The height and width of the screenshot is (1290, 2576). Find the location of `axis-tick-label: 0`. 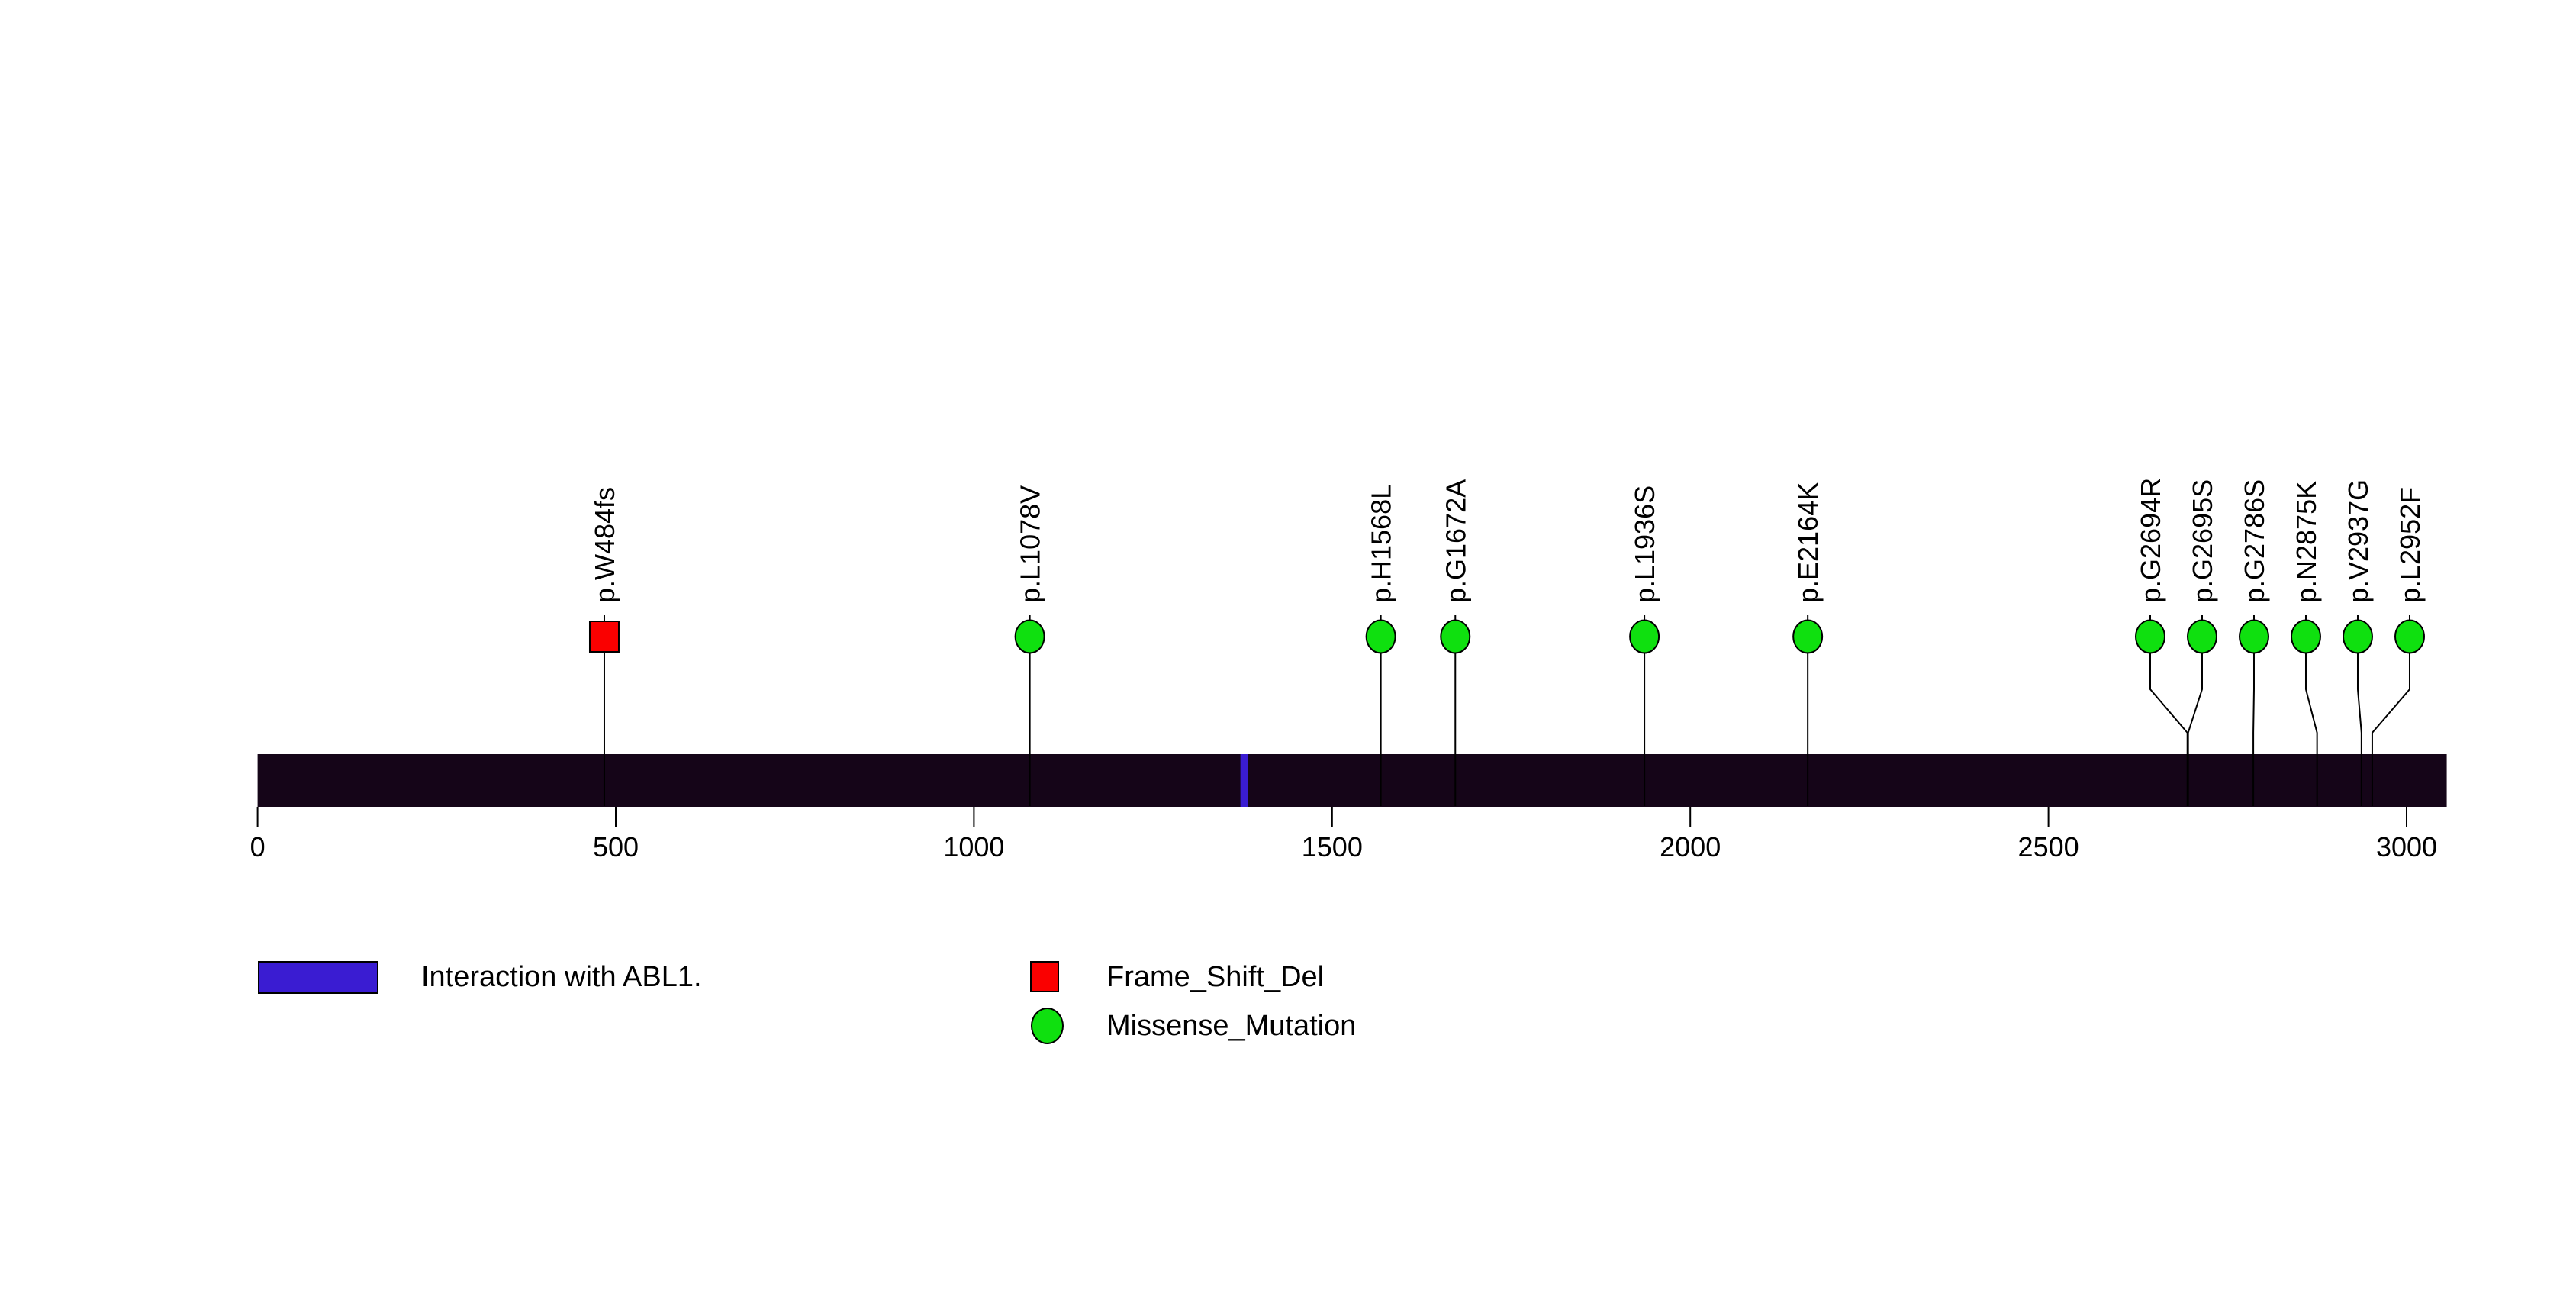

axis-tick-label: 0 is located at coordinates (258, 847).